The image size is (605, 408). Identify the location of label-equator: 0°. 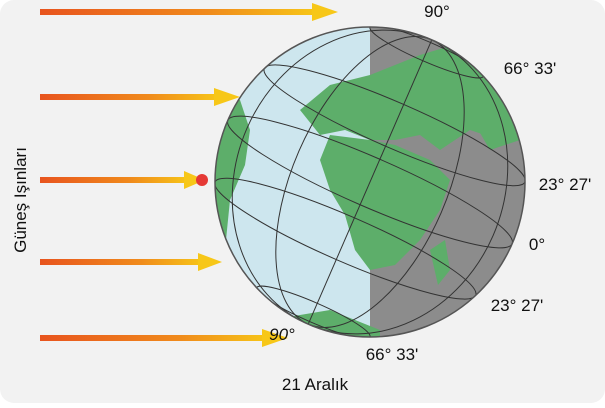
(537, 244).